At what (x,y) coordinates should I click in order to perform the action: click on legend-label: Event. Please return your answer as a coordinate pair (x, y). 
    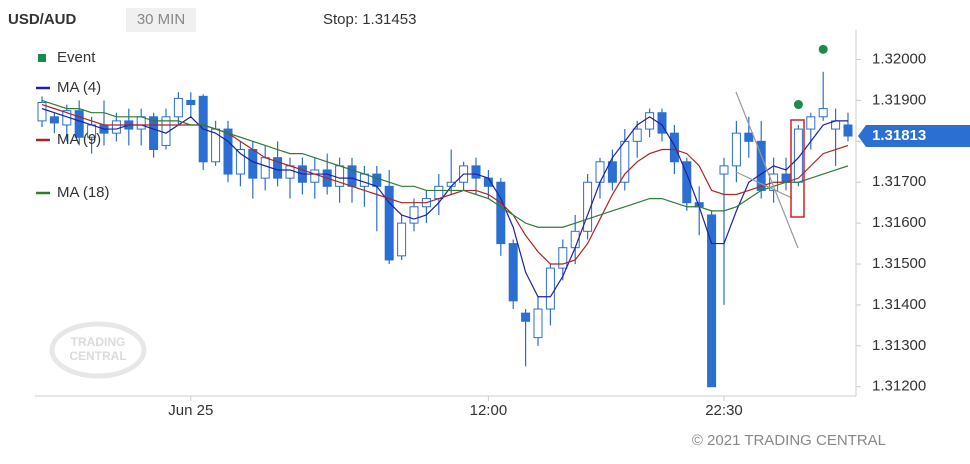
    Looking at the image, I should click on (76, 57).